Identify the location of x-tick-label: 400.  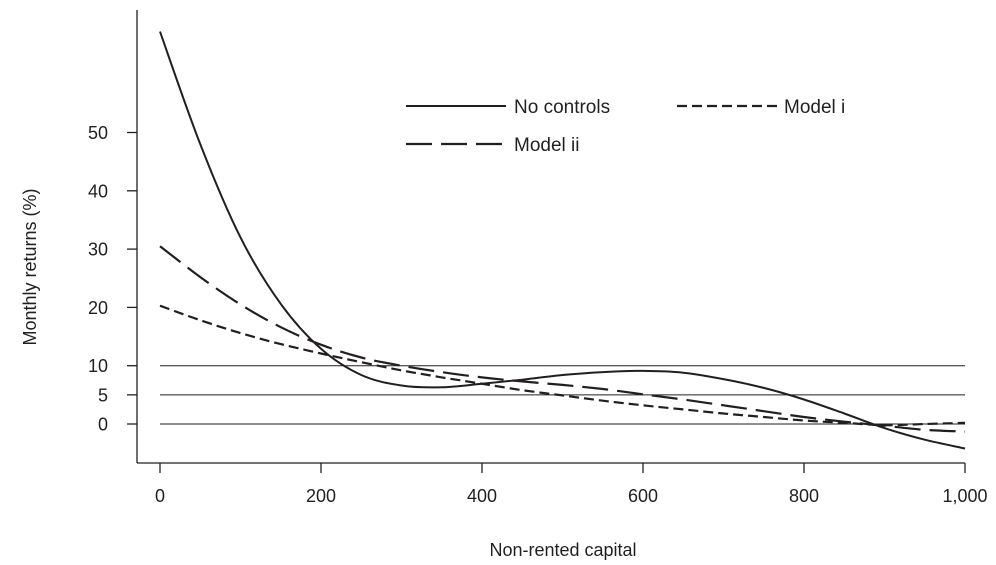
(482, 496).